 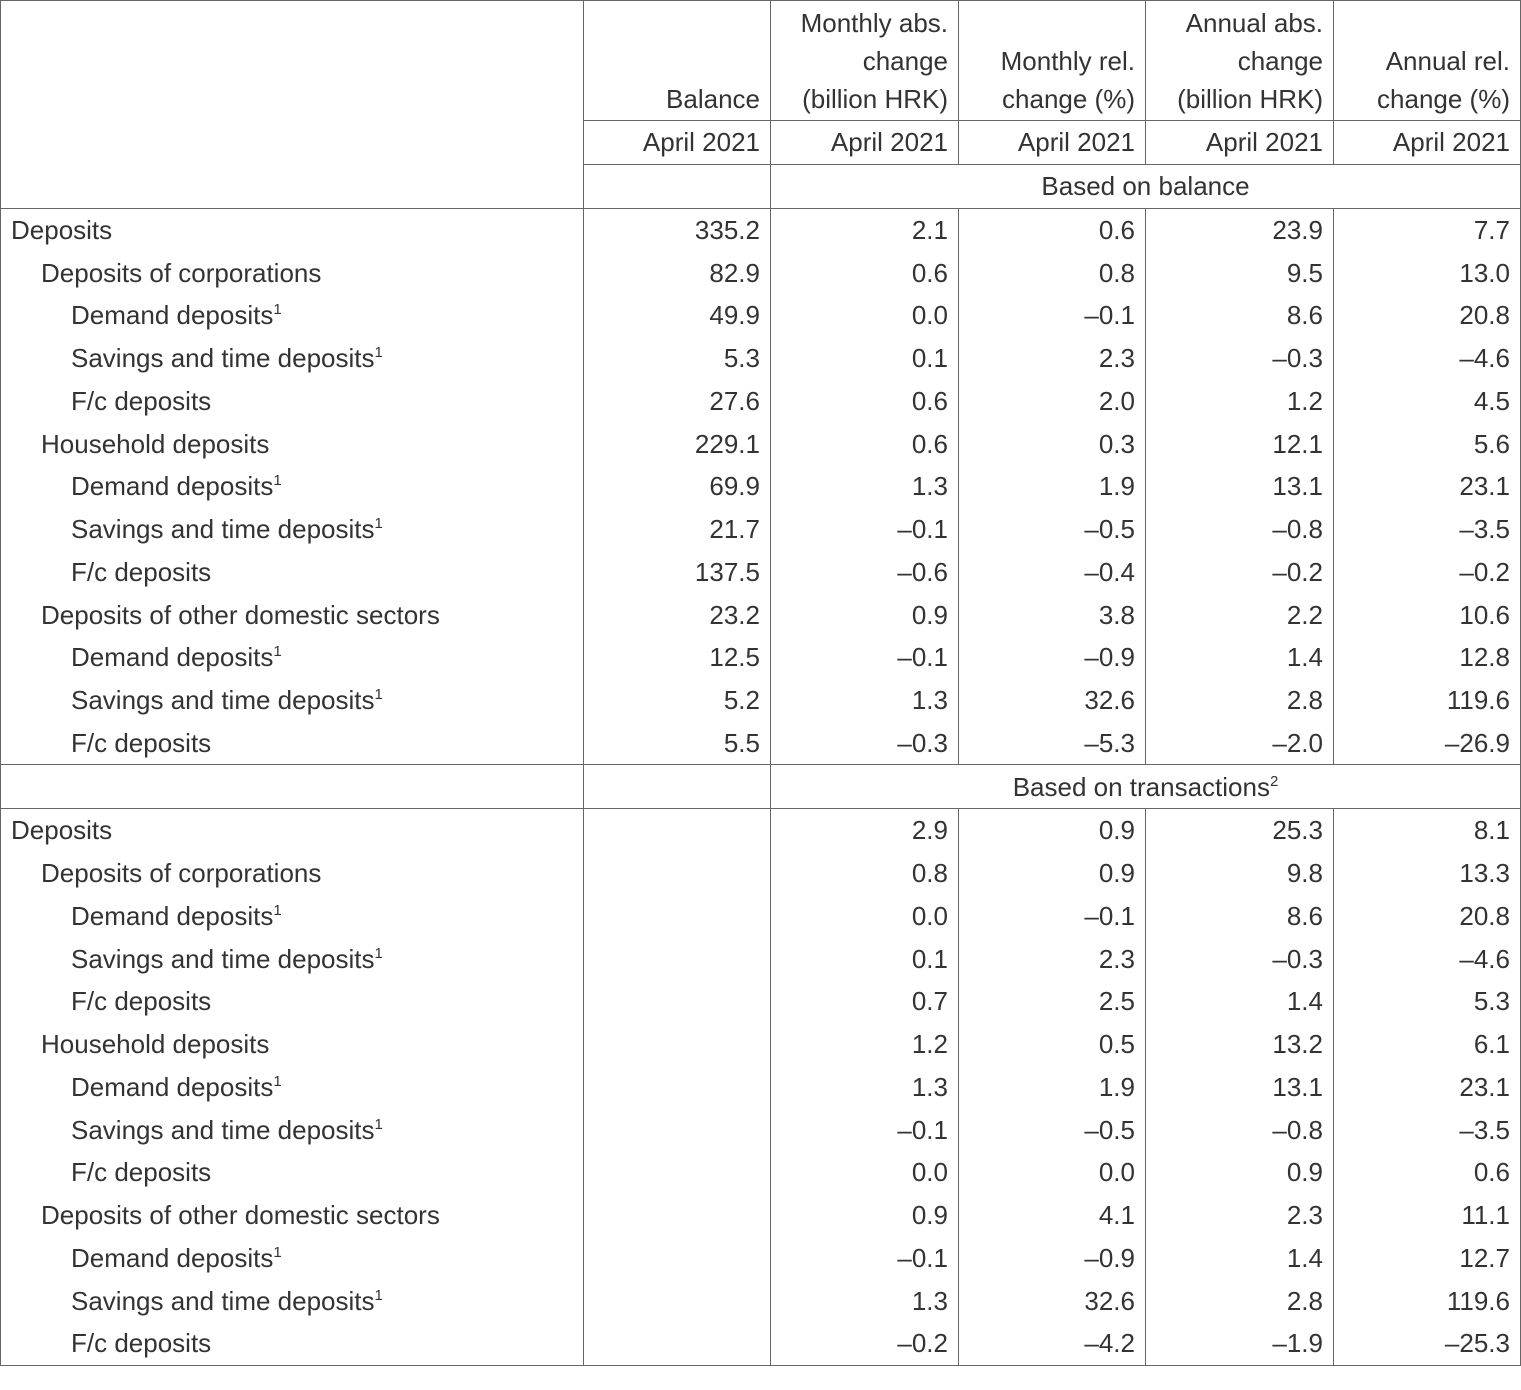 What do you see at coordinates (1239, 1044) in the screenshot?
I see `value-cell: 13.2` at bounding box center [1239, 1044].